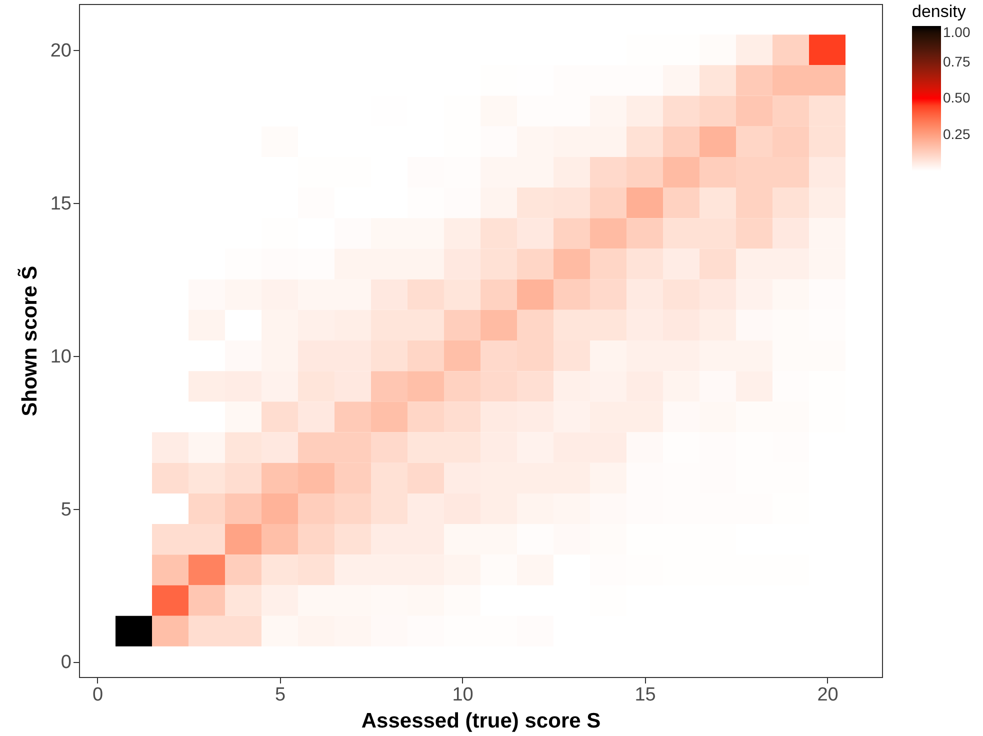 Image resolution: width=983 pixels, height=736 pixels. What do you see at coordinates (30, 341) in the screenshot?
I see `y-axis-title: Shown score S̃` at bounding box center [30, 341].